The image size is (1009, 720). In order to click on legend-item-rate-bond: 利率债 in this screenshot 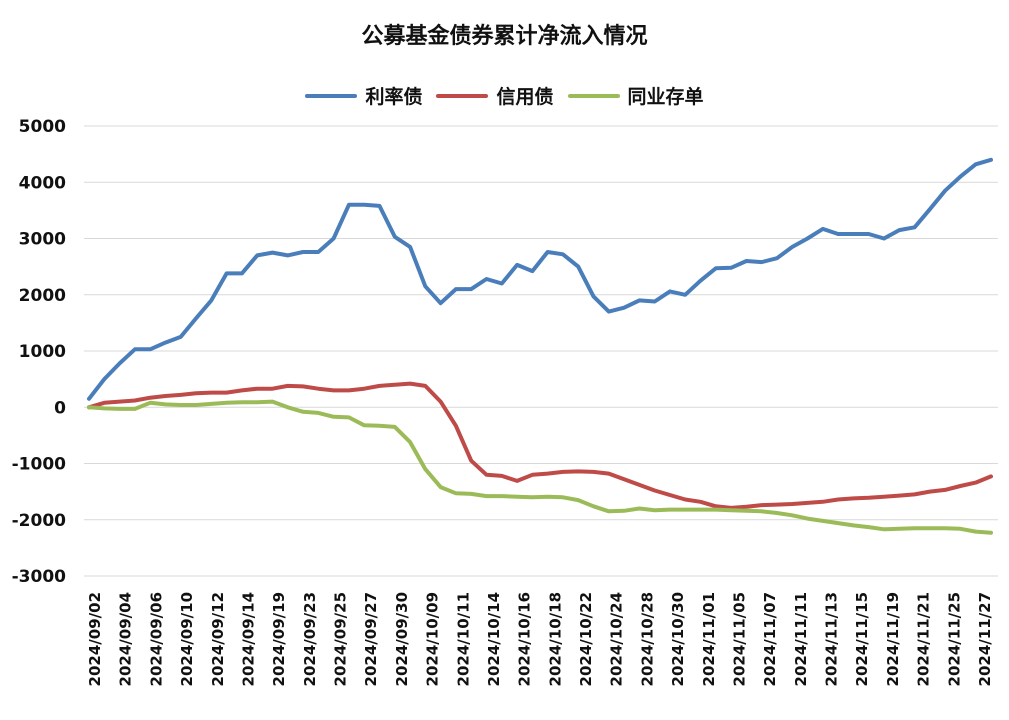, I will do `click(363, 95)`.